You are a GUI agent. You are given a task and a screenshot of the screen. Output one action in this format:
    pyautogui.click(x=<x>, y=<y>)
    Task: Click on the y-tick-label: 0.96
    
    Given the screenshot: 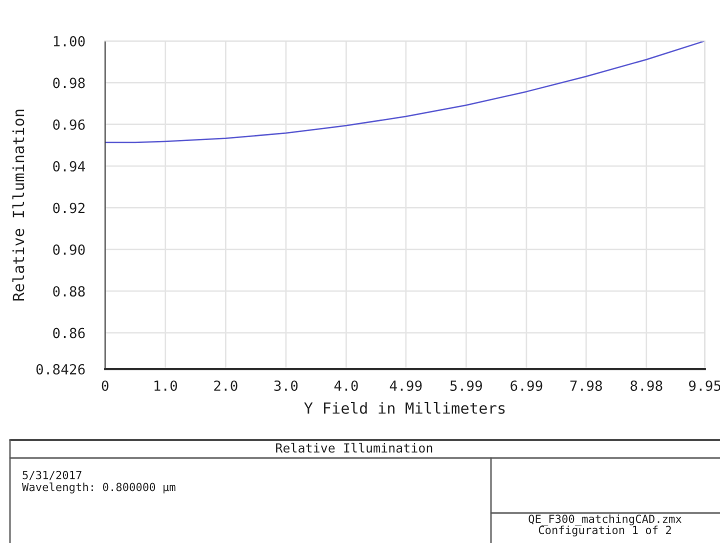 What is the action you would take?
    pyautogui.click(x=69, y=124)
    